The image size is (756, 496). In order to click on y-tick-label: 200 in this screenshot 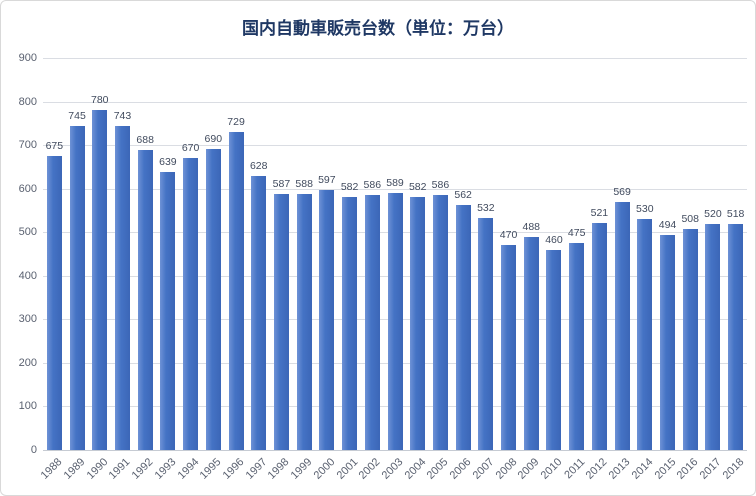, I will do `click(27, 363)`.